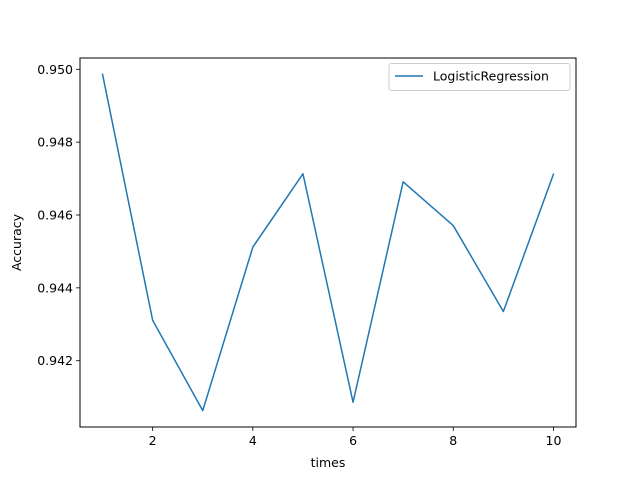 This screenshot has width=640, height=480. What do you see at coordinates (55, 287) in the screenshot?
I see `y-tick-label: 0.944` at bounding box center [55, 287].